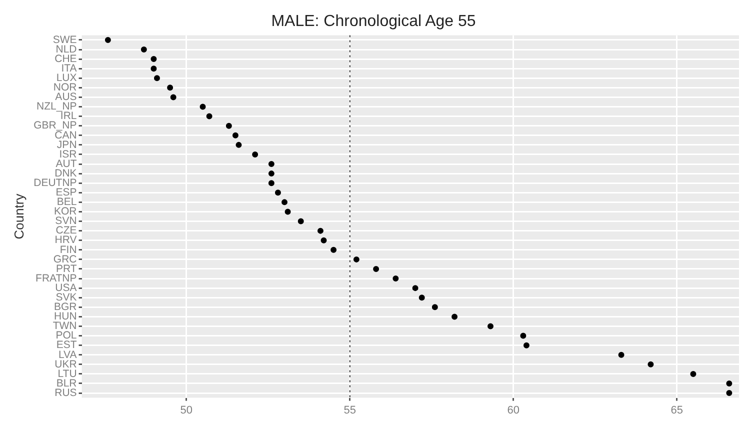  Describe the element at coordinates (66, 97) in the screenshot. I see `y-tick-label: AUS` at that location.